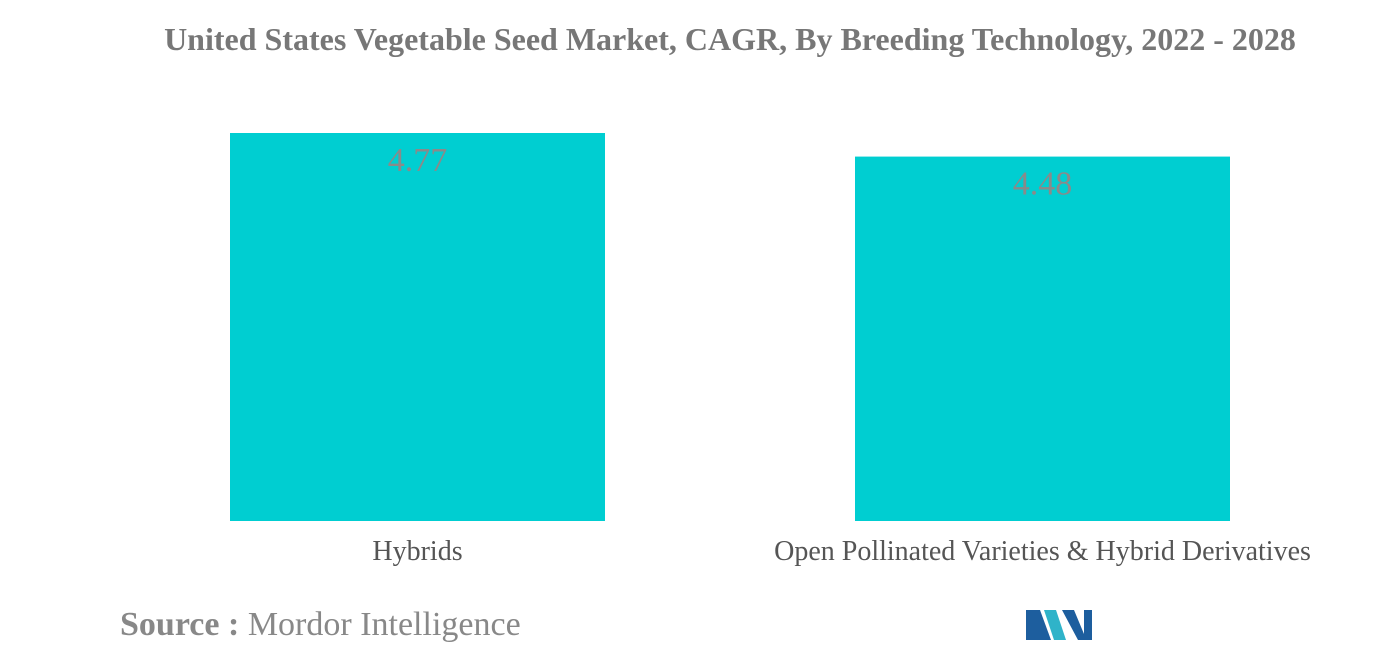 The height and width of the screenshot is (665, 1376). I want to click on x-tick-label-1: Hybrids, so click(417, 551).